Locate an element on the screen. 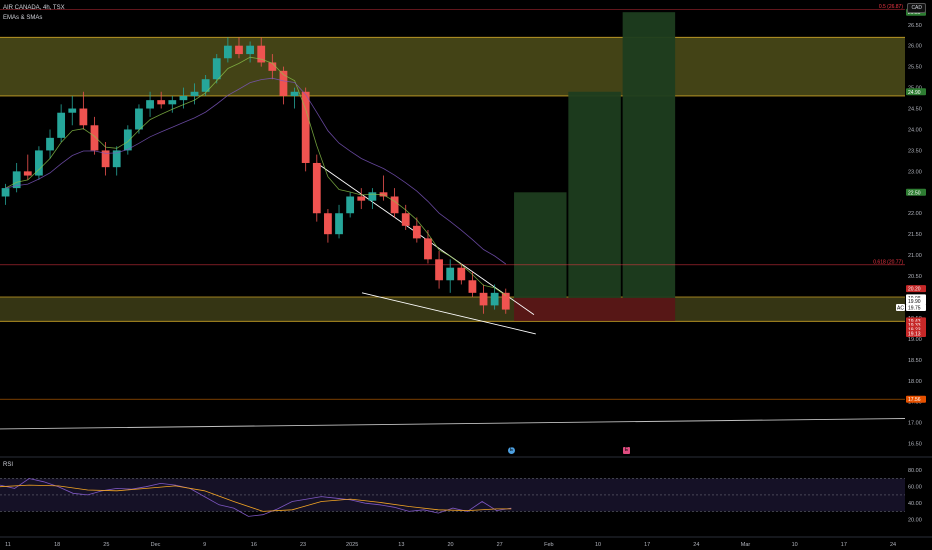 This screenshot has height=550, width=932. price-tag-label: 19.90 is located at coordinates (914, 302).